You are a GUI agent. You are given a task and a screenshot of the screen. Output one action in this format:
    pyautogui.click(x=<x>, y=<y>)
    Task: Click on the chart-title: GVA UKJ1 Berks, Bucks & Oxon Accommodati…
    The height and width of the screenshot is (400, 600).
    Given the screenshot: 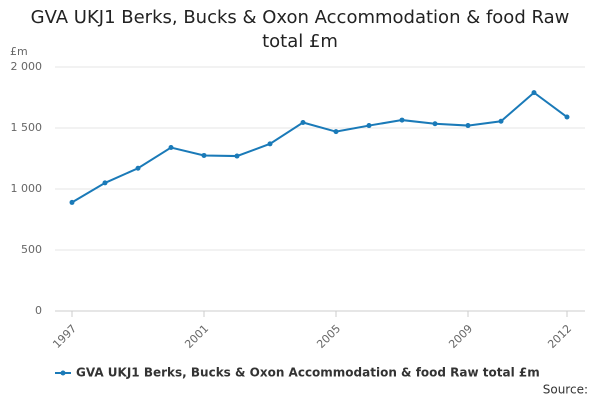 What is the action you would take?
    pyautogui.click(x=300, y=29)
    